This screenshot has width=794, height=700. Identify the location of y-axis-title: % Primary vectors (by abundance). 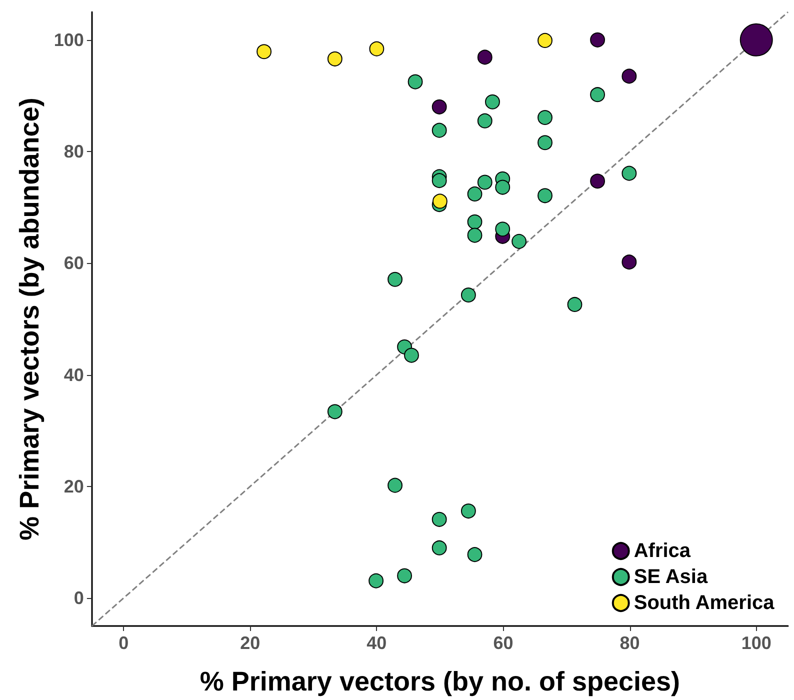
(29, 319).